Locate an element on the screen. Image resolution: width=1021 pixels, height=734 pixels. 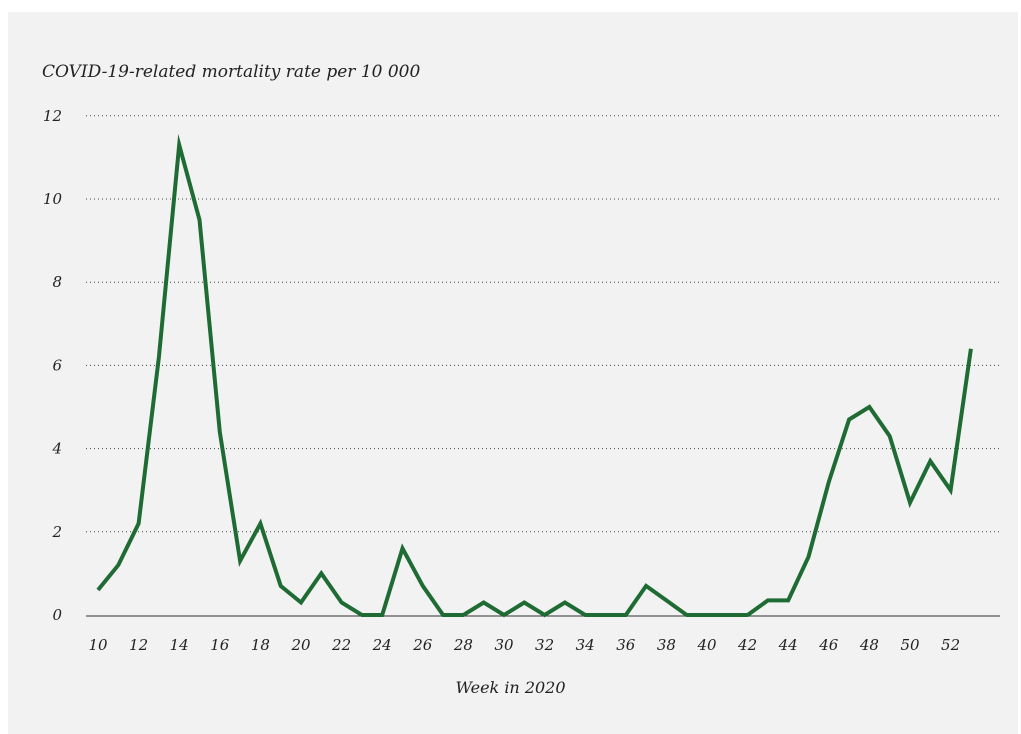
y-tick-labels: 0 2 4 6 8 10 12 is located at coordinates (53, 365).